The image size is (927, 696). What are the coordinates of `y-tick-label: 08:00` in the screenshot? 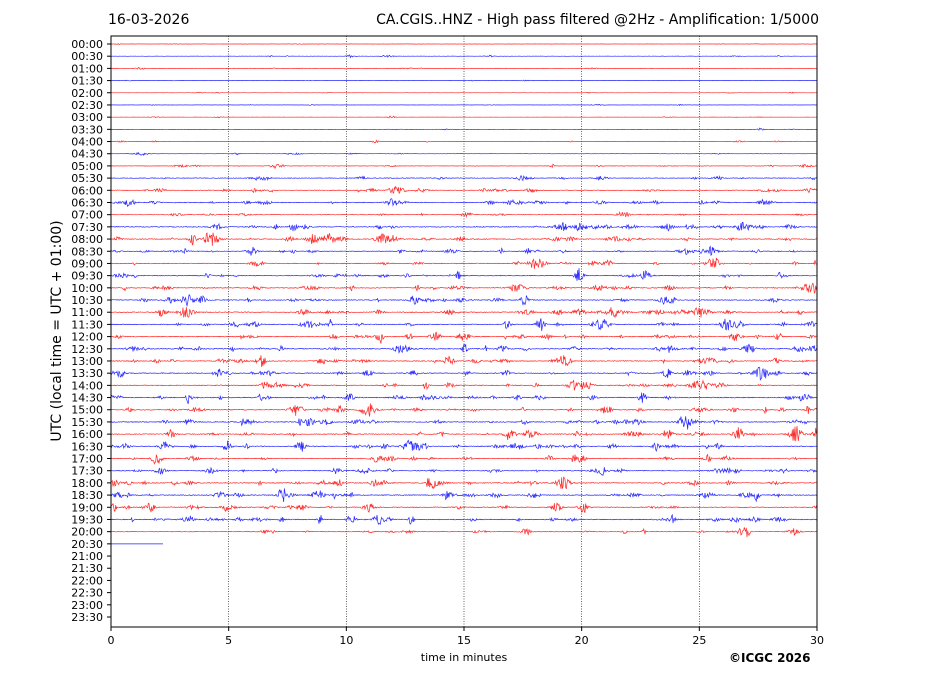 It's located at (87, 239).